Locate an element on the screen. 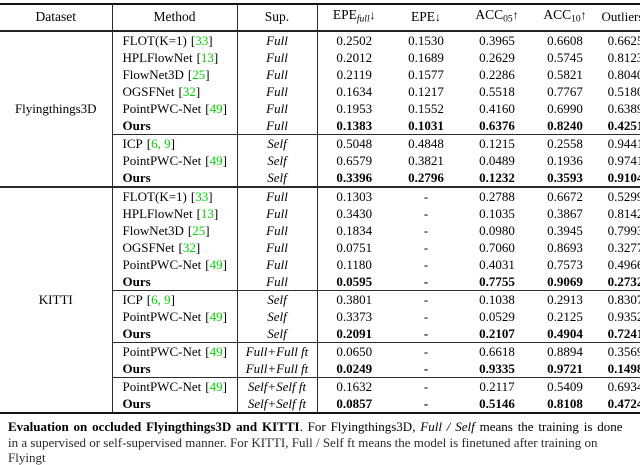  value-cell: 0.3945 is located at coordinates (565, 230).